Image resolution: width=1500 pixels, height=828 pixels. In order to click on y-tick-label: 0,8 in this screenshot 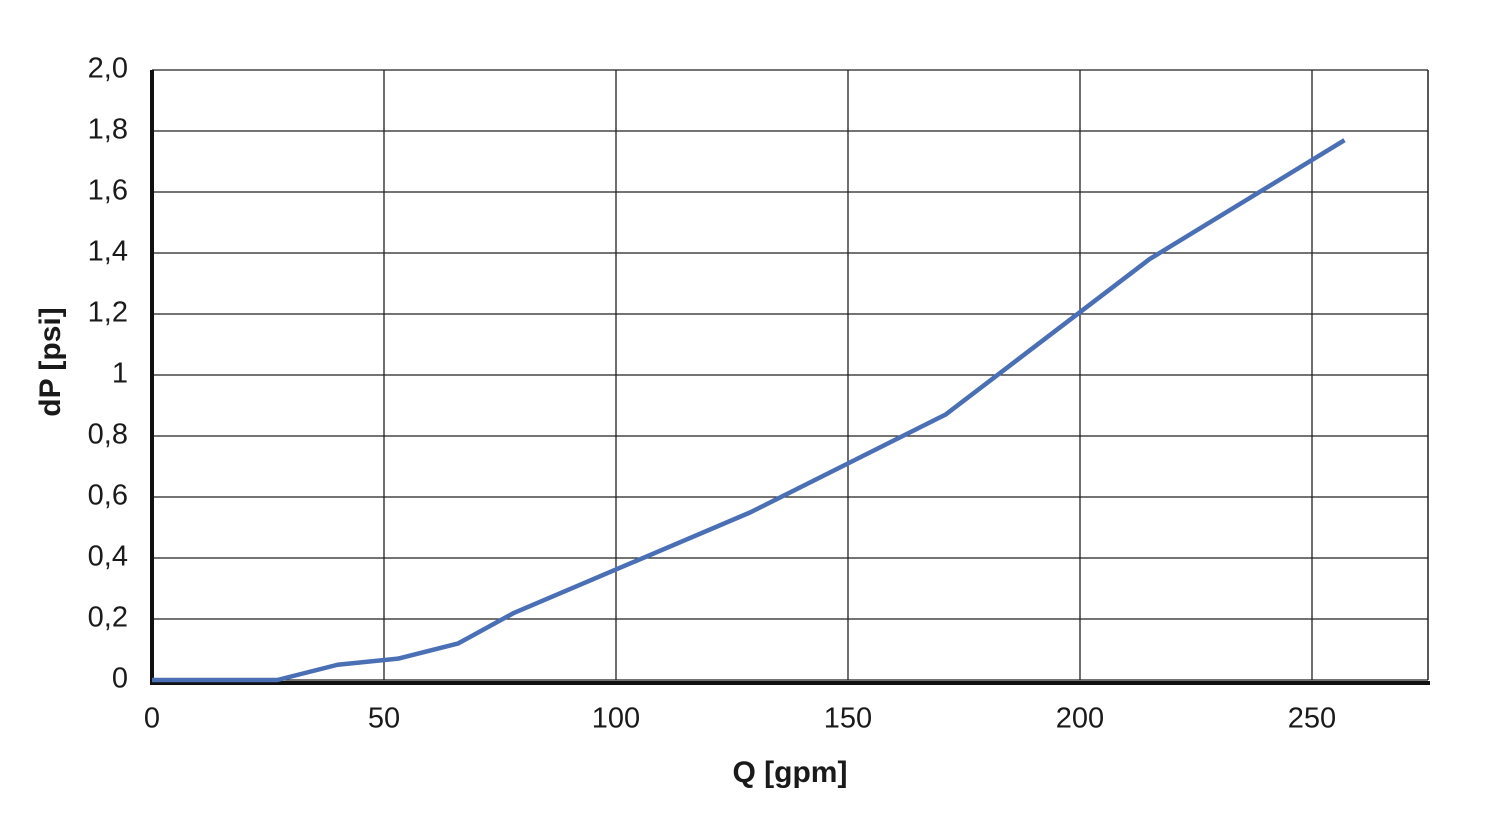, I will do `click(108, 435)`.